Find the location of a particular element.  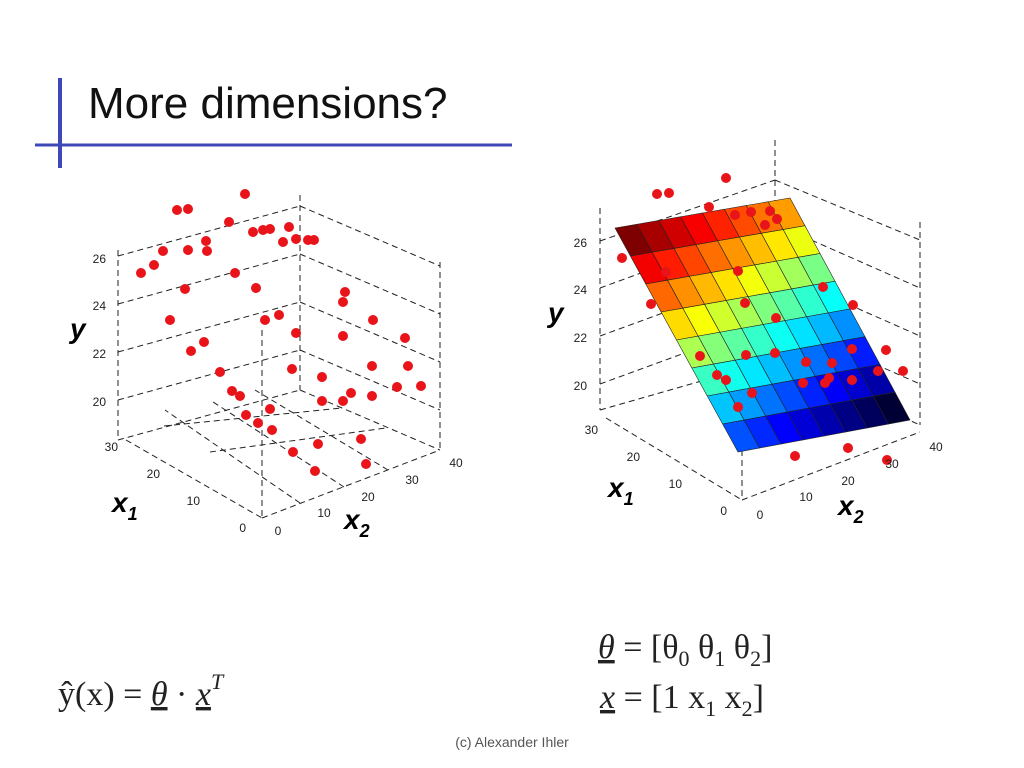

x2-tick-label: 40 is located at coordinates (936, 447).